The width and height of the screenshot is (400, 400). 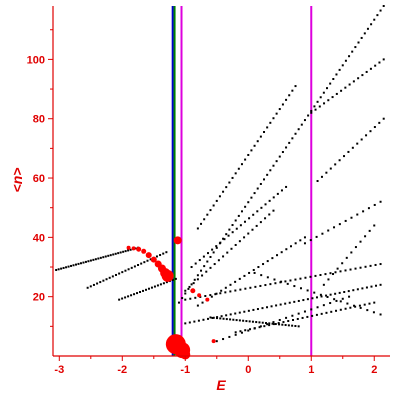 What do you see at coordinates (171, 298) in the screenshot?
I see `highlighted-points` at bounding box center [171, 298].